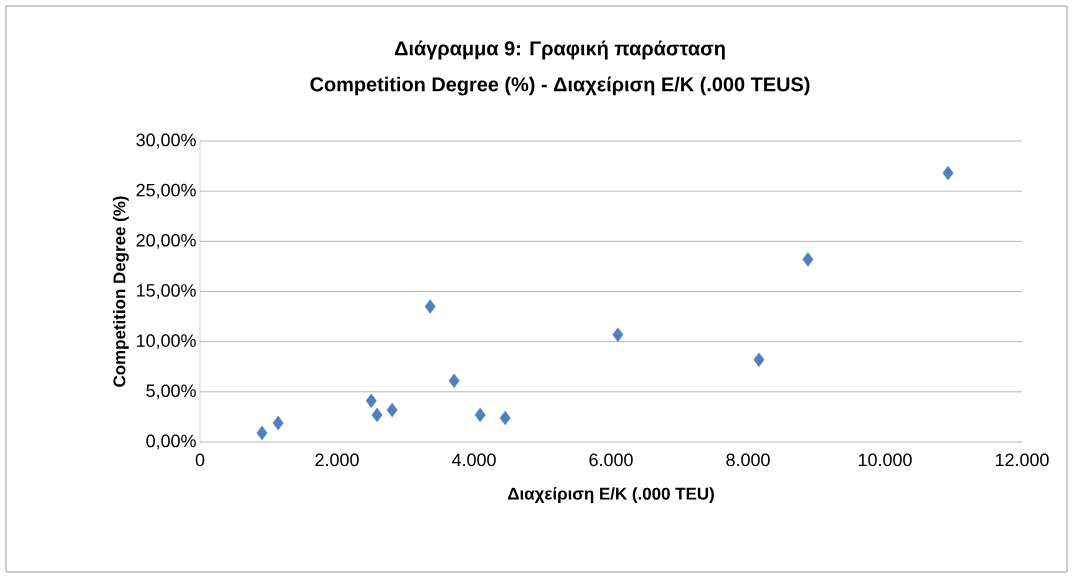 The height and width of the screenshot is (578, 1073). I want to click on chart-subtitle: Competition Degree (%) - Διαχείριση Ε/Κ (.000 TEUS), so click(560, 86).